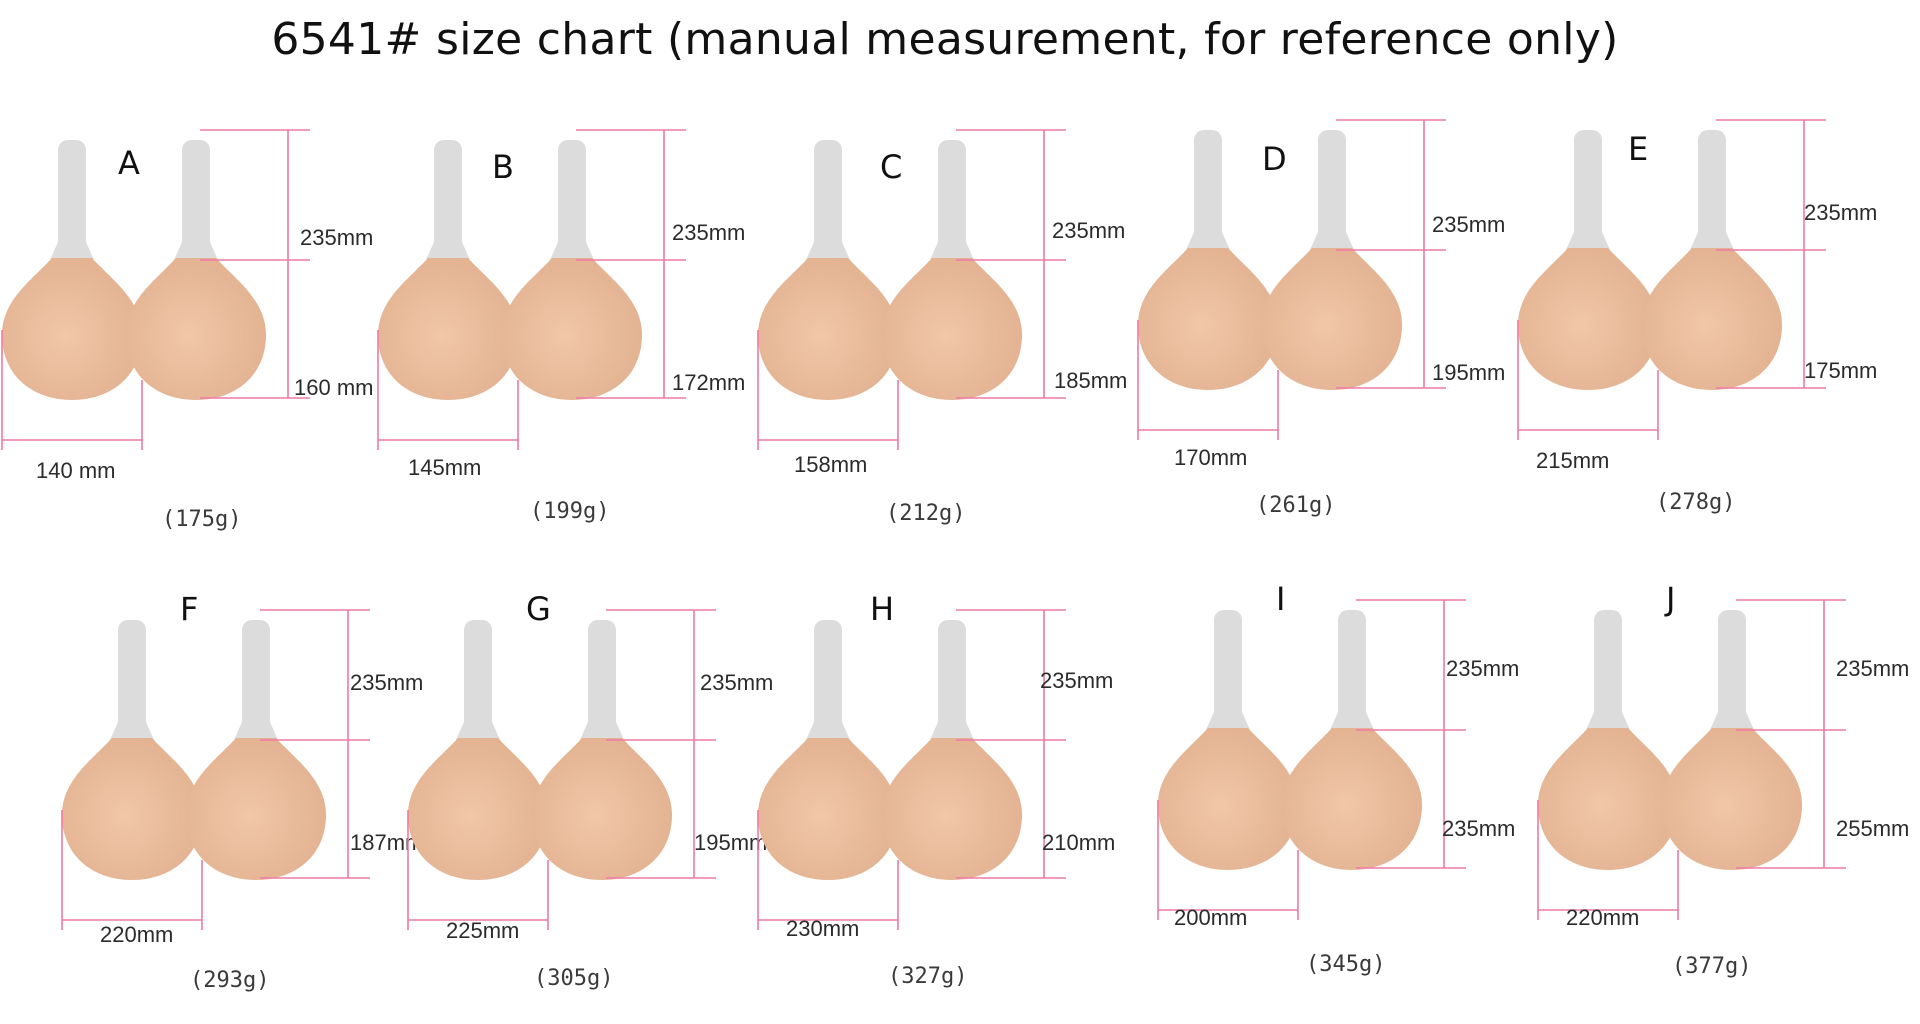  I want to click on cup-height-label: 195mm, so click(731, 842).